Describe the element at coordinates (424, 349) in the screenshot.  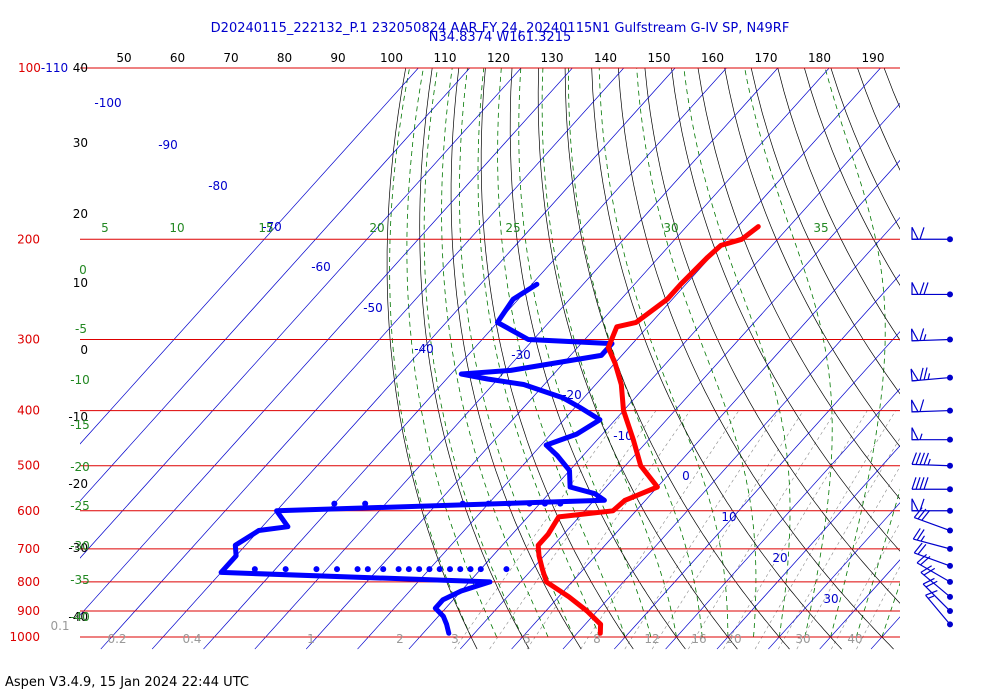
I see `isotherm-label: -40` at that location.